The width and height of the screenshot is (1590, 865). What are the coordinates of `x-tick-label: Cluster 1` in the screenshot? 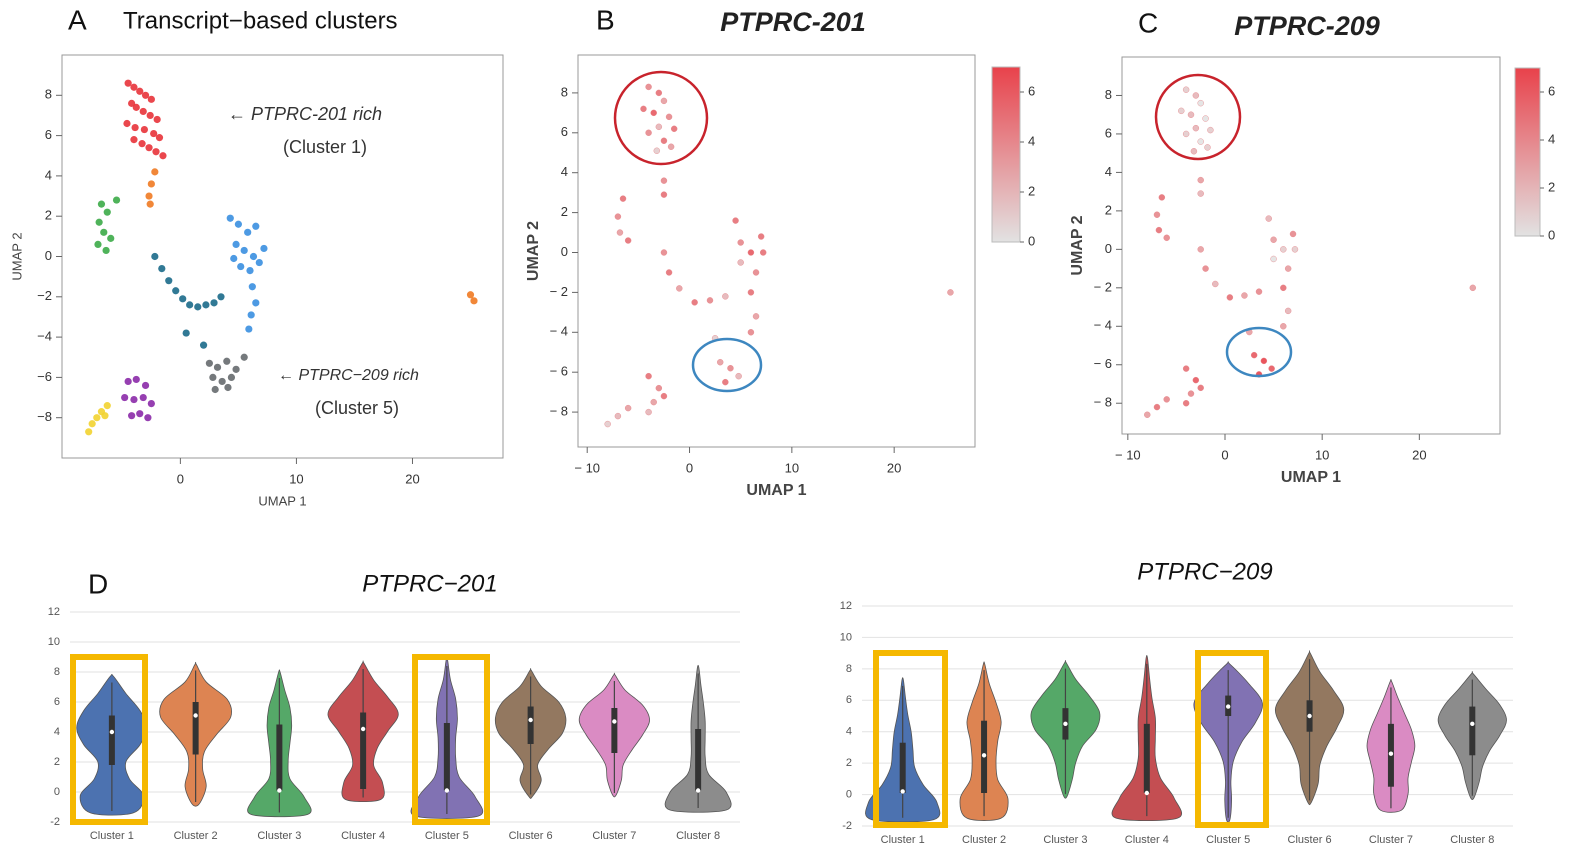 It's located at (112, 836).